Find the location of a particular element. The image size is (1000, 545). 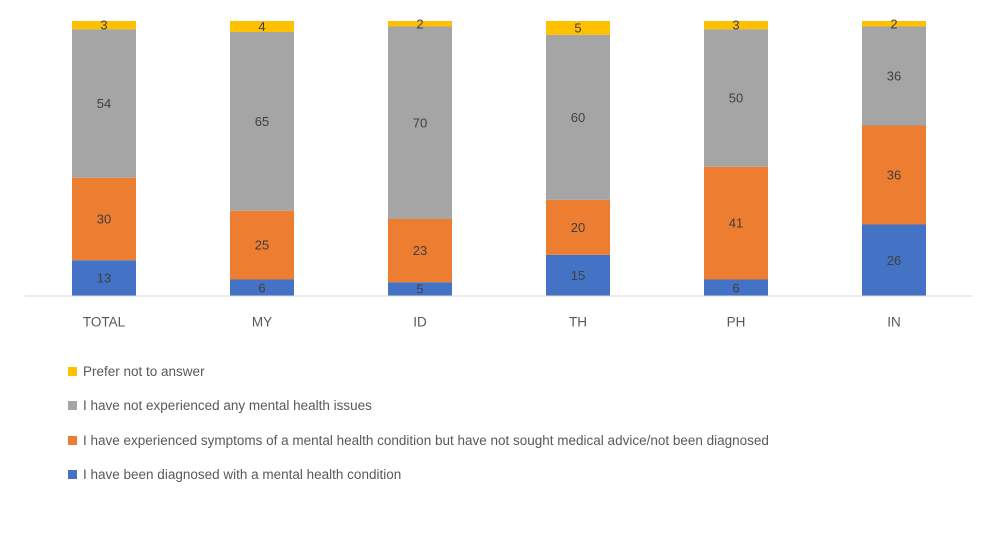

data-label-th-s2: 60 is located at coordinates (578, 117).